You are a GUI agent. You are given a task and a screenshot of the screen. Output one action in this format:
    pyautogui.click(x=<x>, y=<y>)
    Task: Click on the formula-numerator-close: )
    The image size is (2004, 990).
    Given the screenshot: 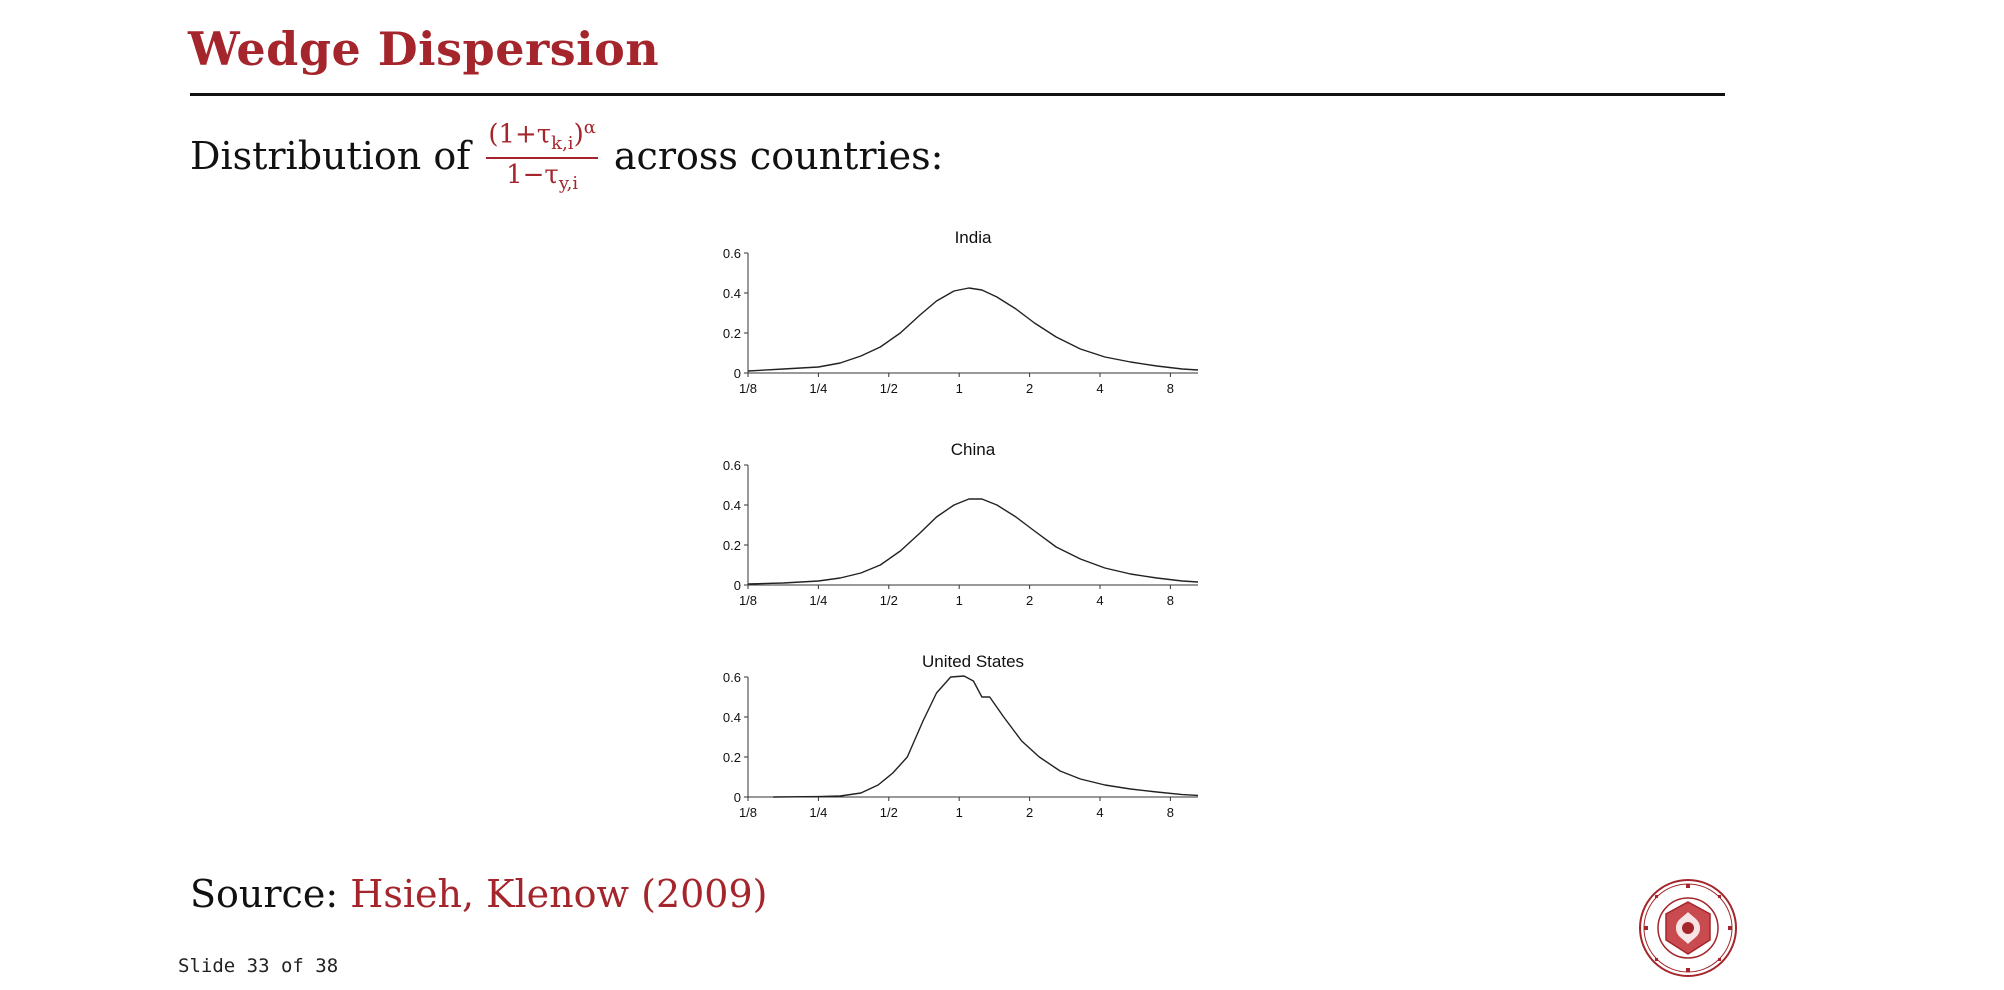 What is the action you would take?
    pyautogui.click(x=578, y=134)
    